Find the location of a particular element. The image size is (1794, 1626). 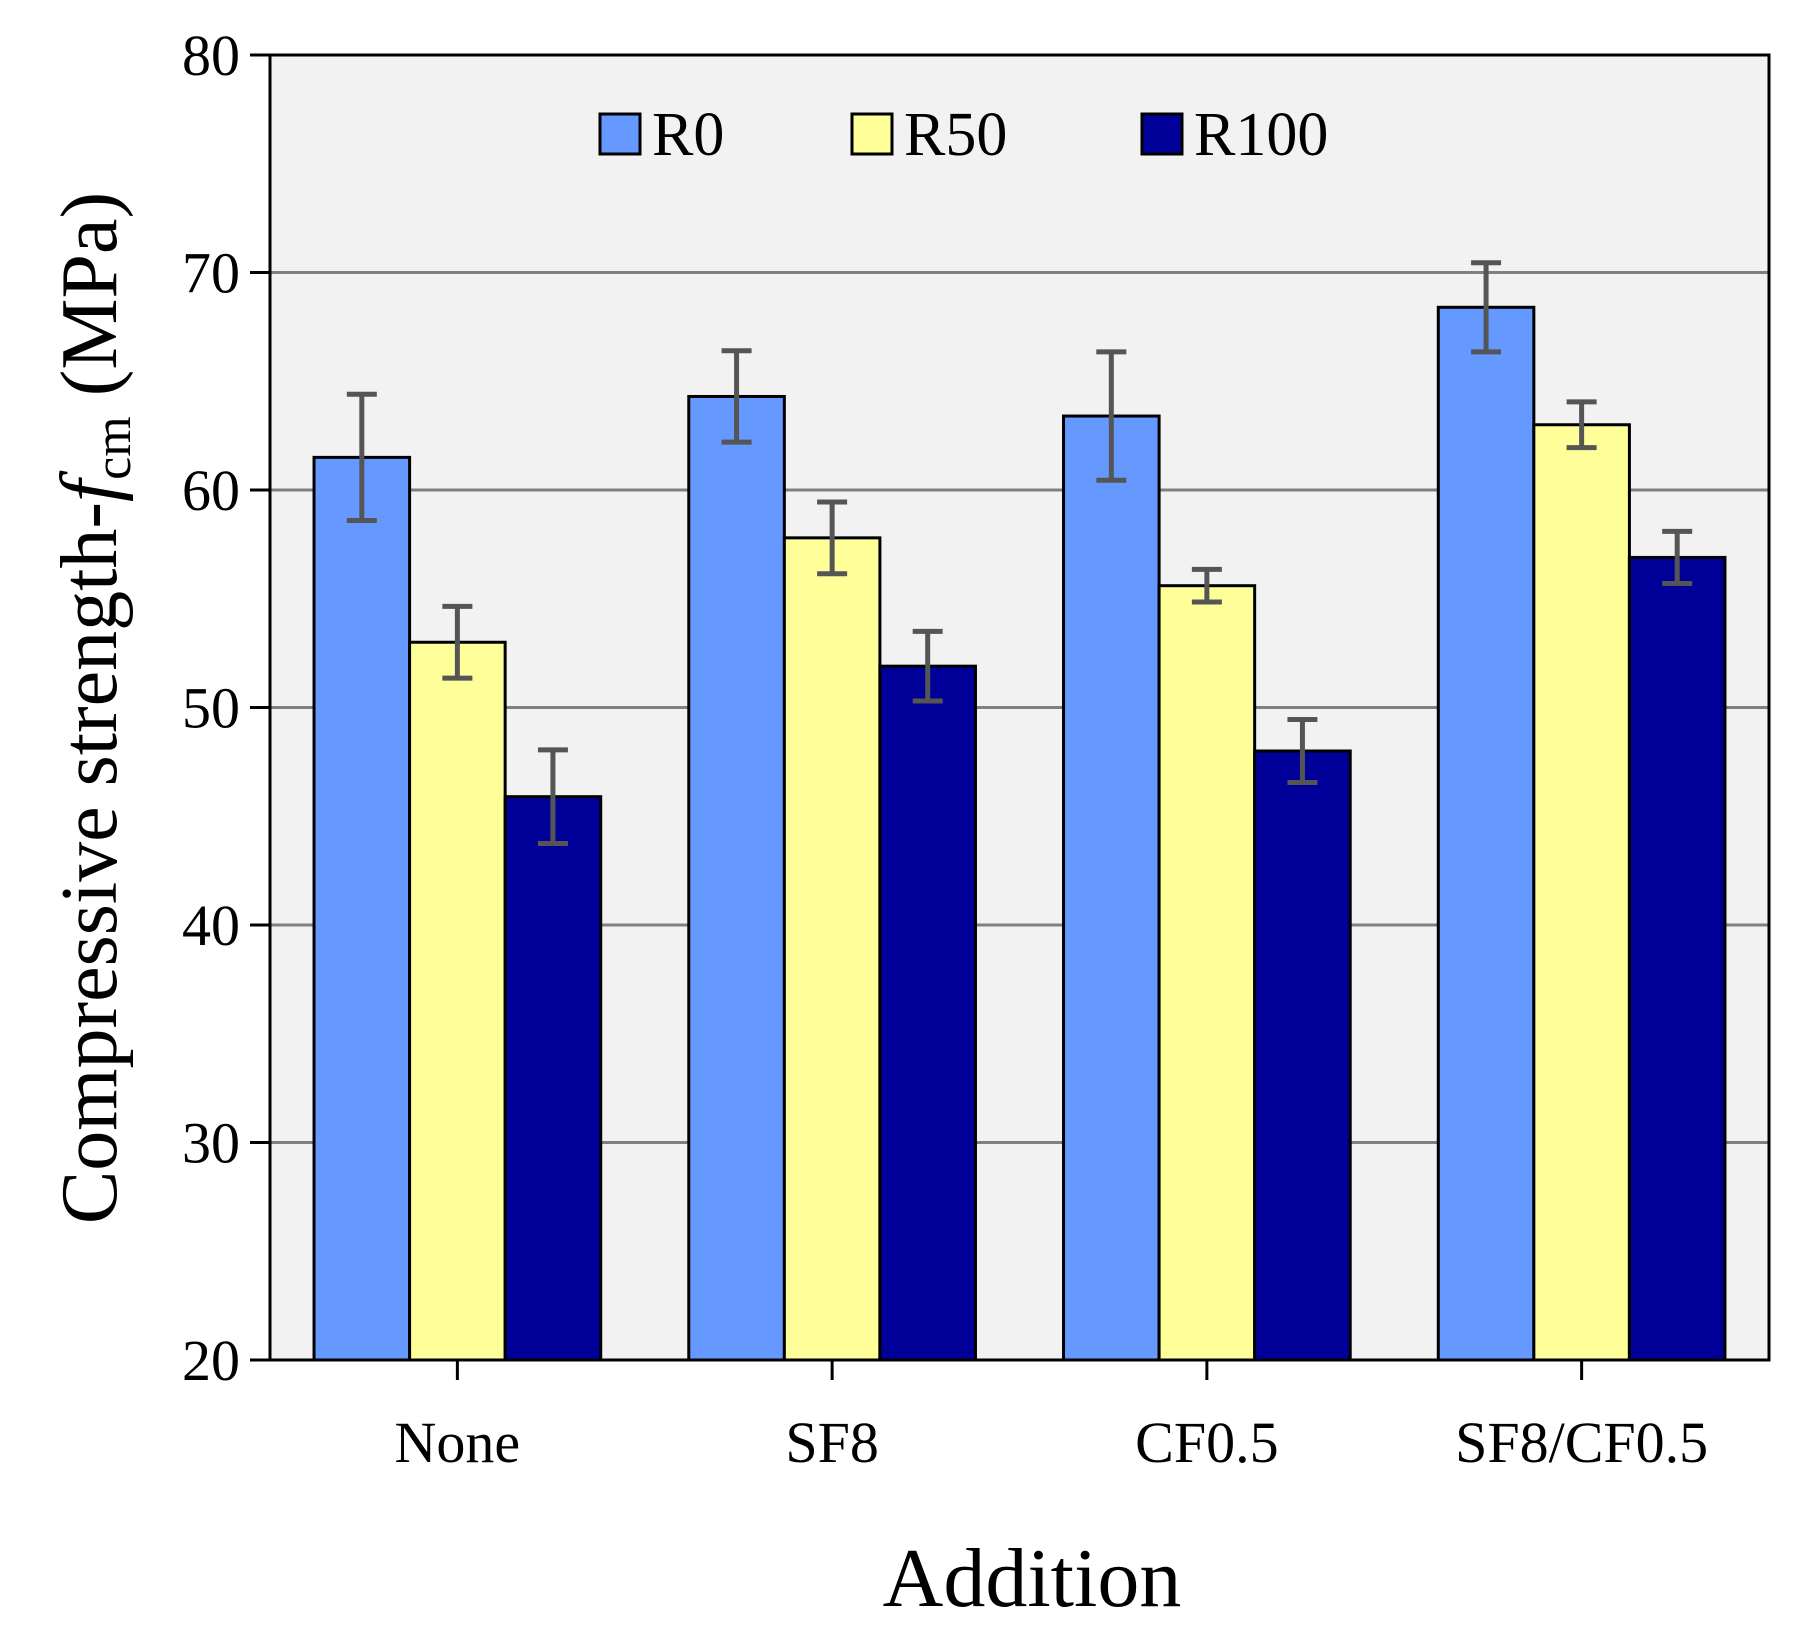

x-tick-label: SF8 is located at coordinates (832, 1442).